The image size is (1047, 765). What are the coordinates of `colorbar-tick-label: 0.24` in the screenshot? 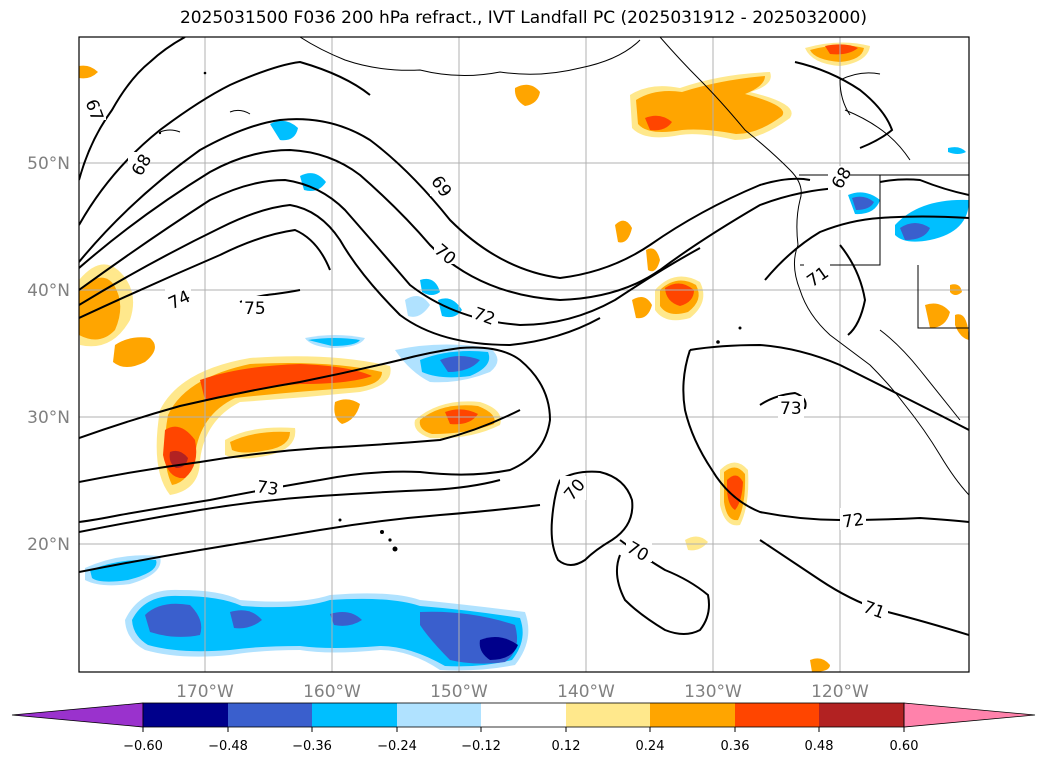 It's located at (650, 746).